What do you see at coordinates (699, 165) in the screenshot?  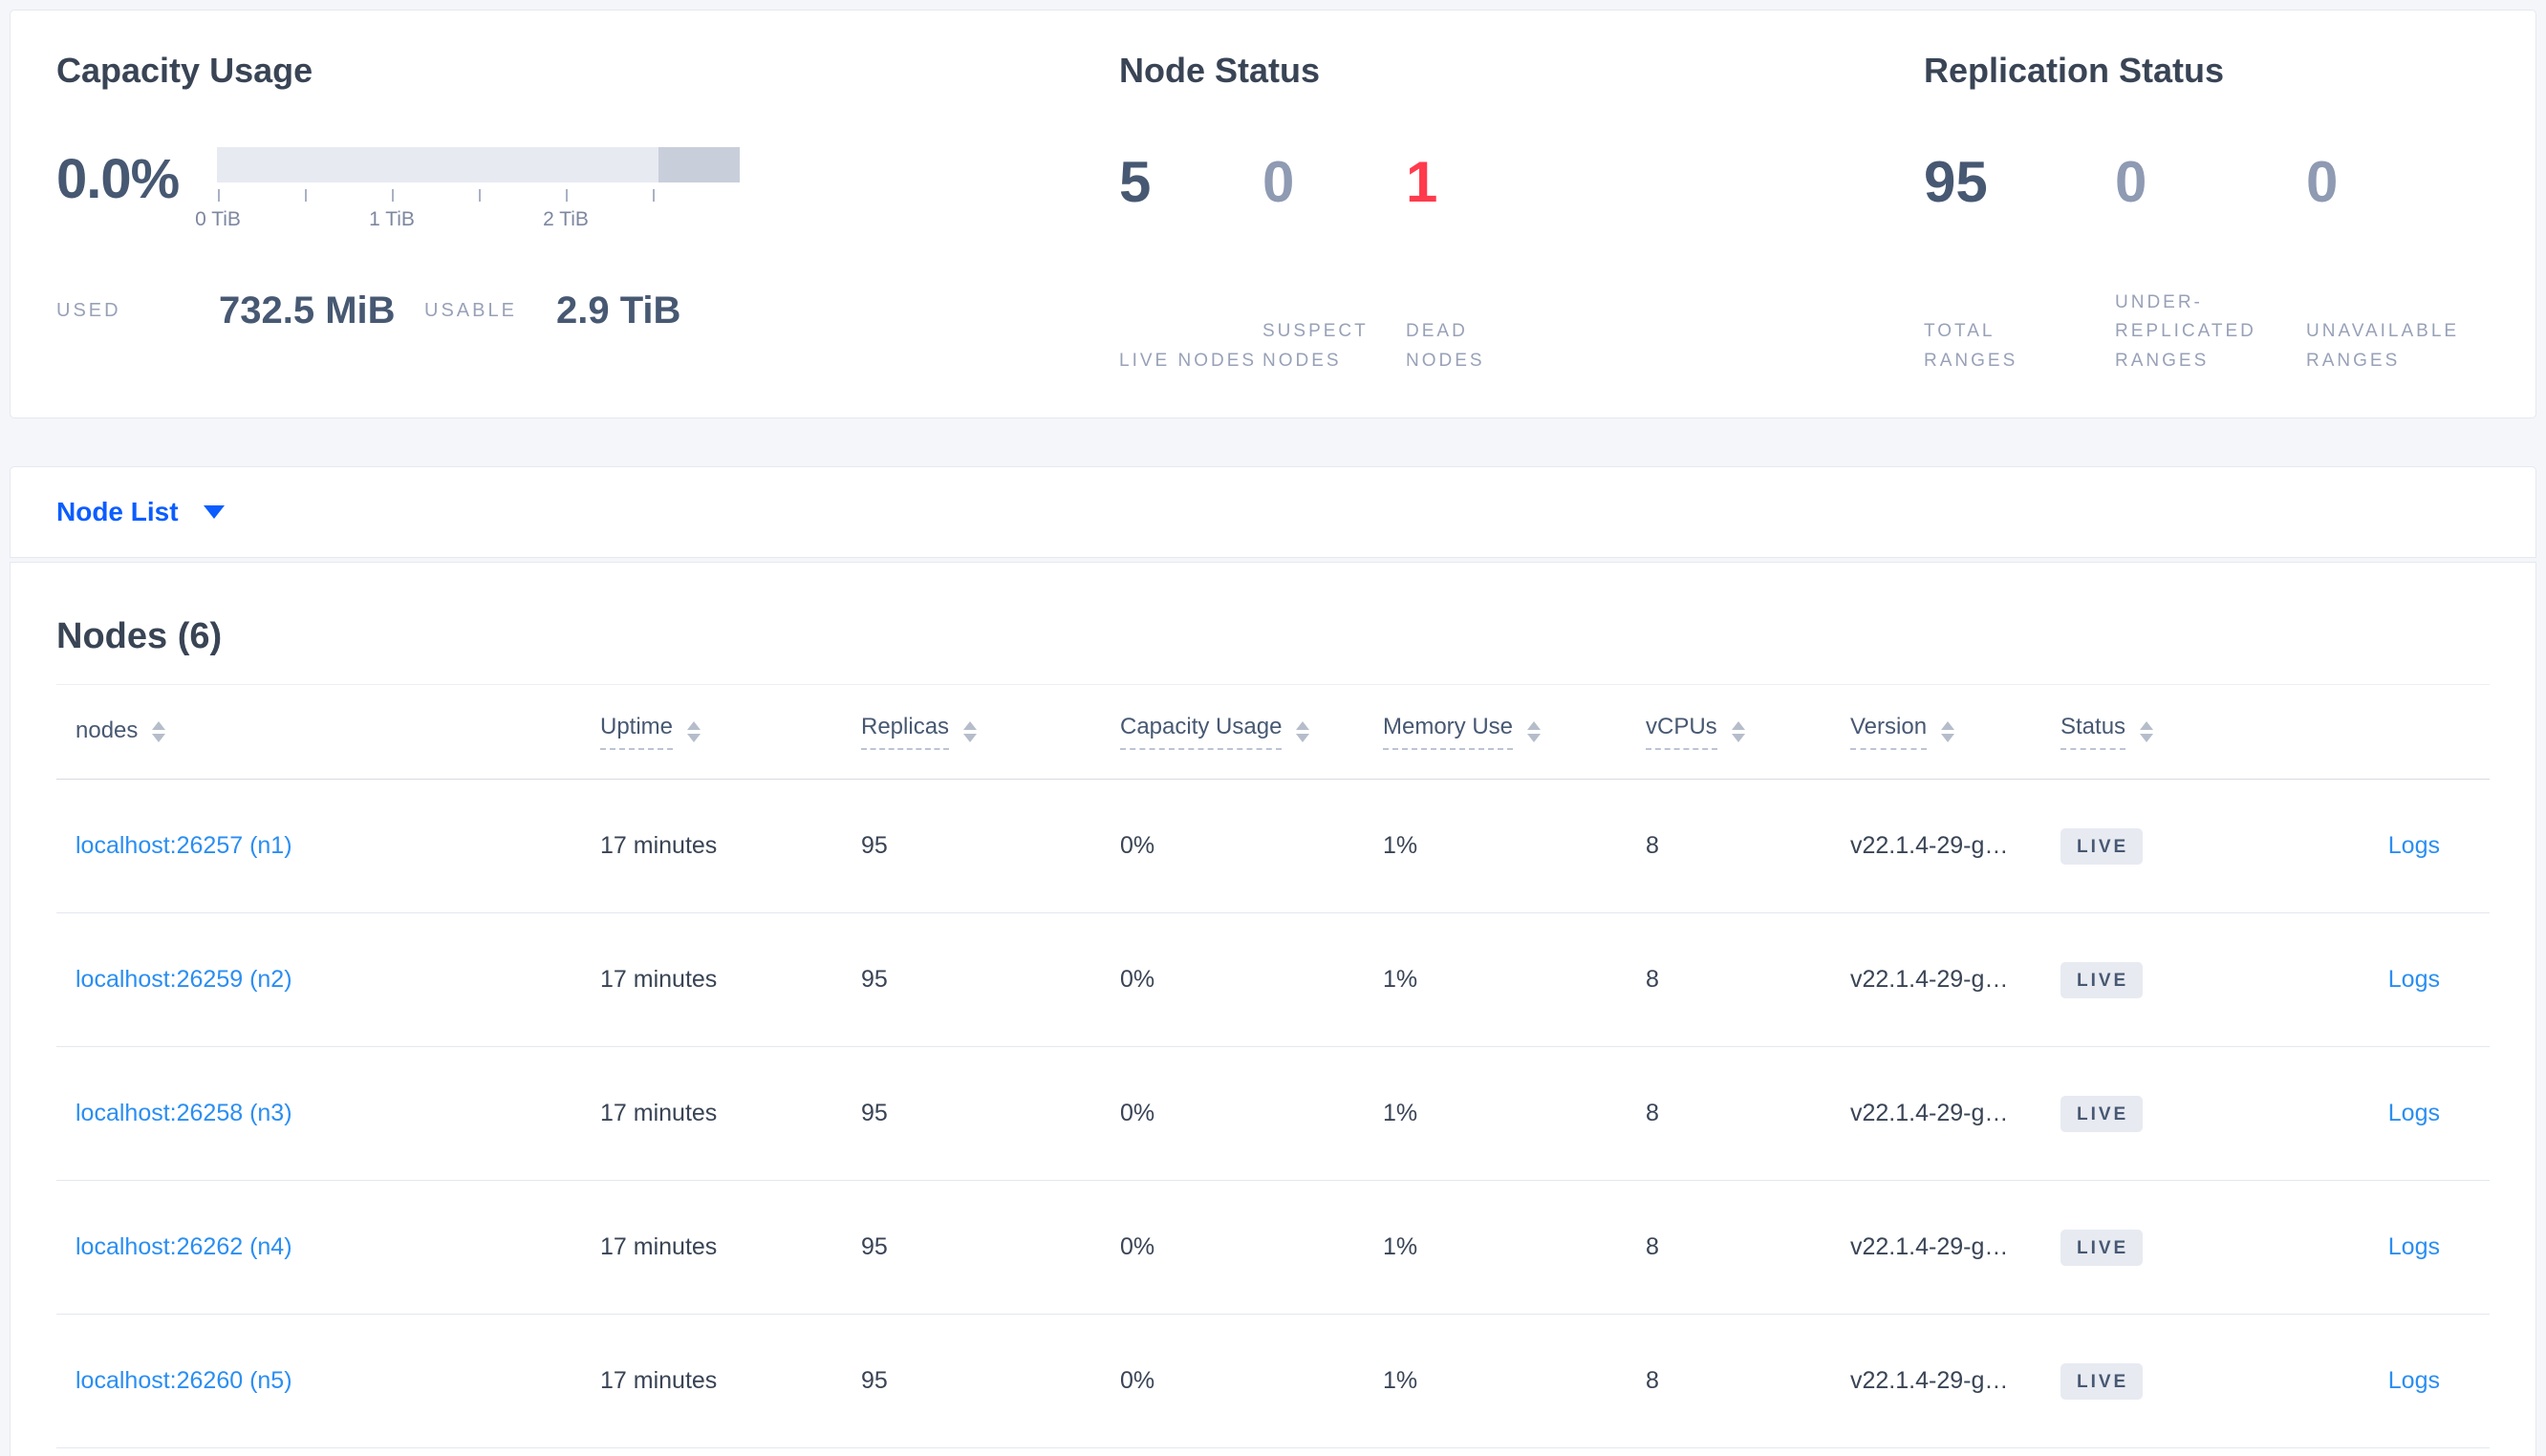 I see `capacity-bar-reserved-segment` at bounding box center [699, 165].